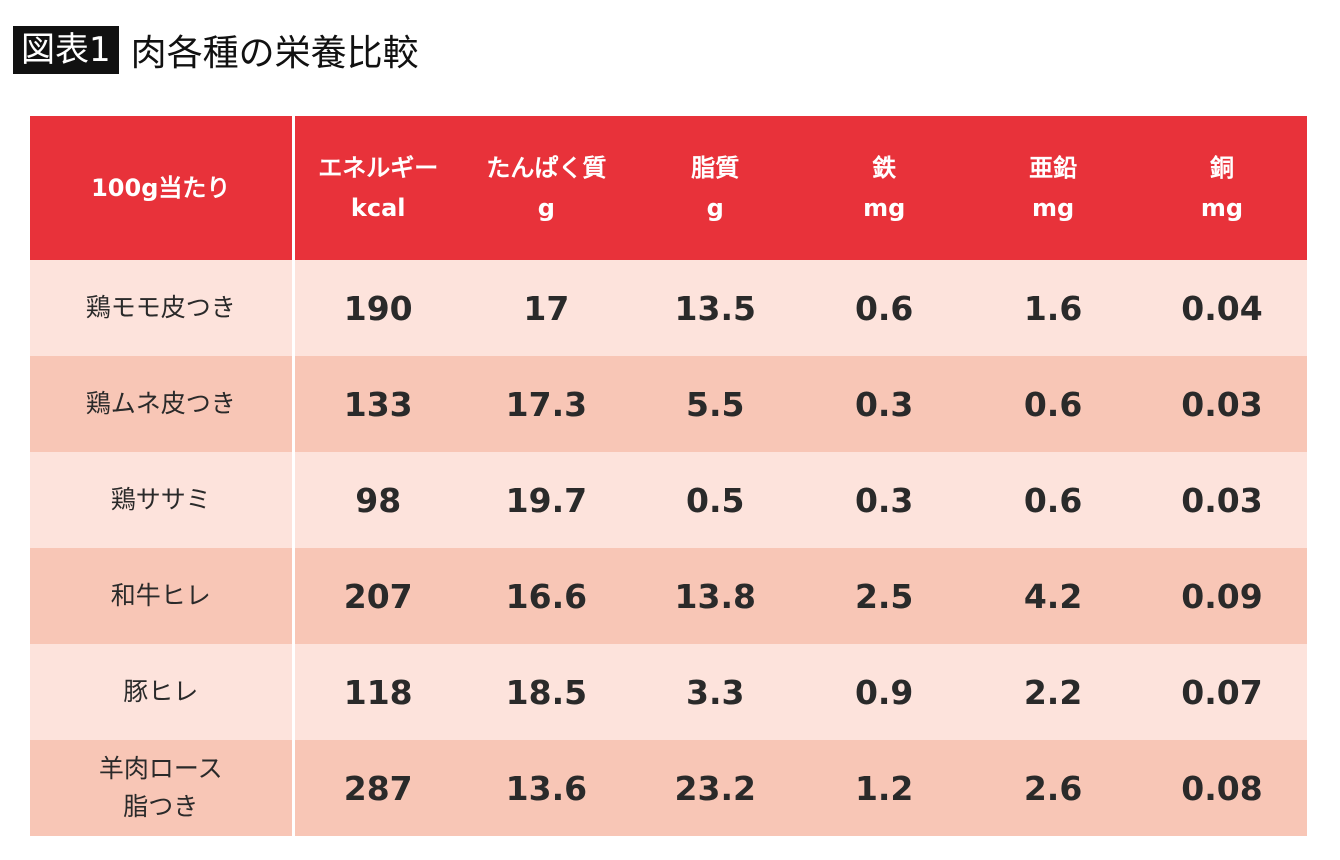  I want to click on row-label: 羊肉ロース 脂つき, so click(162, 788).